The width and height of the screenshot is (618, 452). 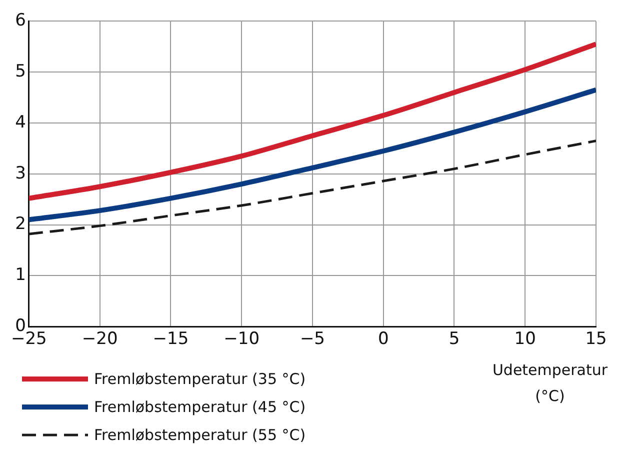 What do you see at coordinates (312, 339) in the screenshot?
I see `x-tick-label: −5` at bounding box center [312, 339].